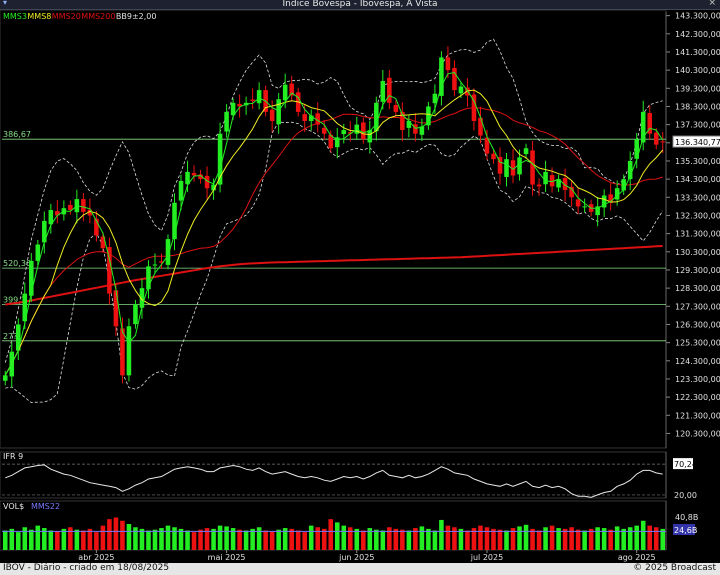  Describe the element at coordinates (349, 525) in the screenshot. I see `volume-panel: VOL$ MMS22 40,8B 24,6B` at that location.